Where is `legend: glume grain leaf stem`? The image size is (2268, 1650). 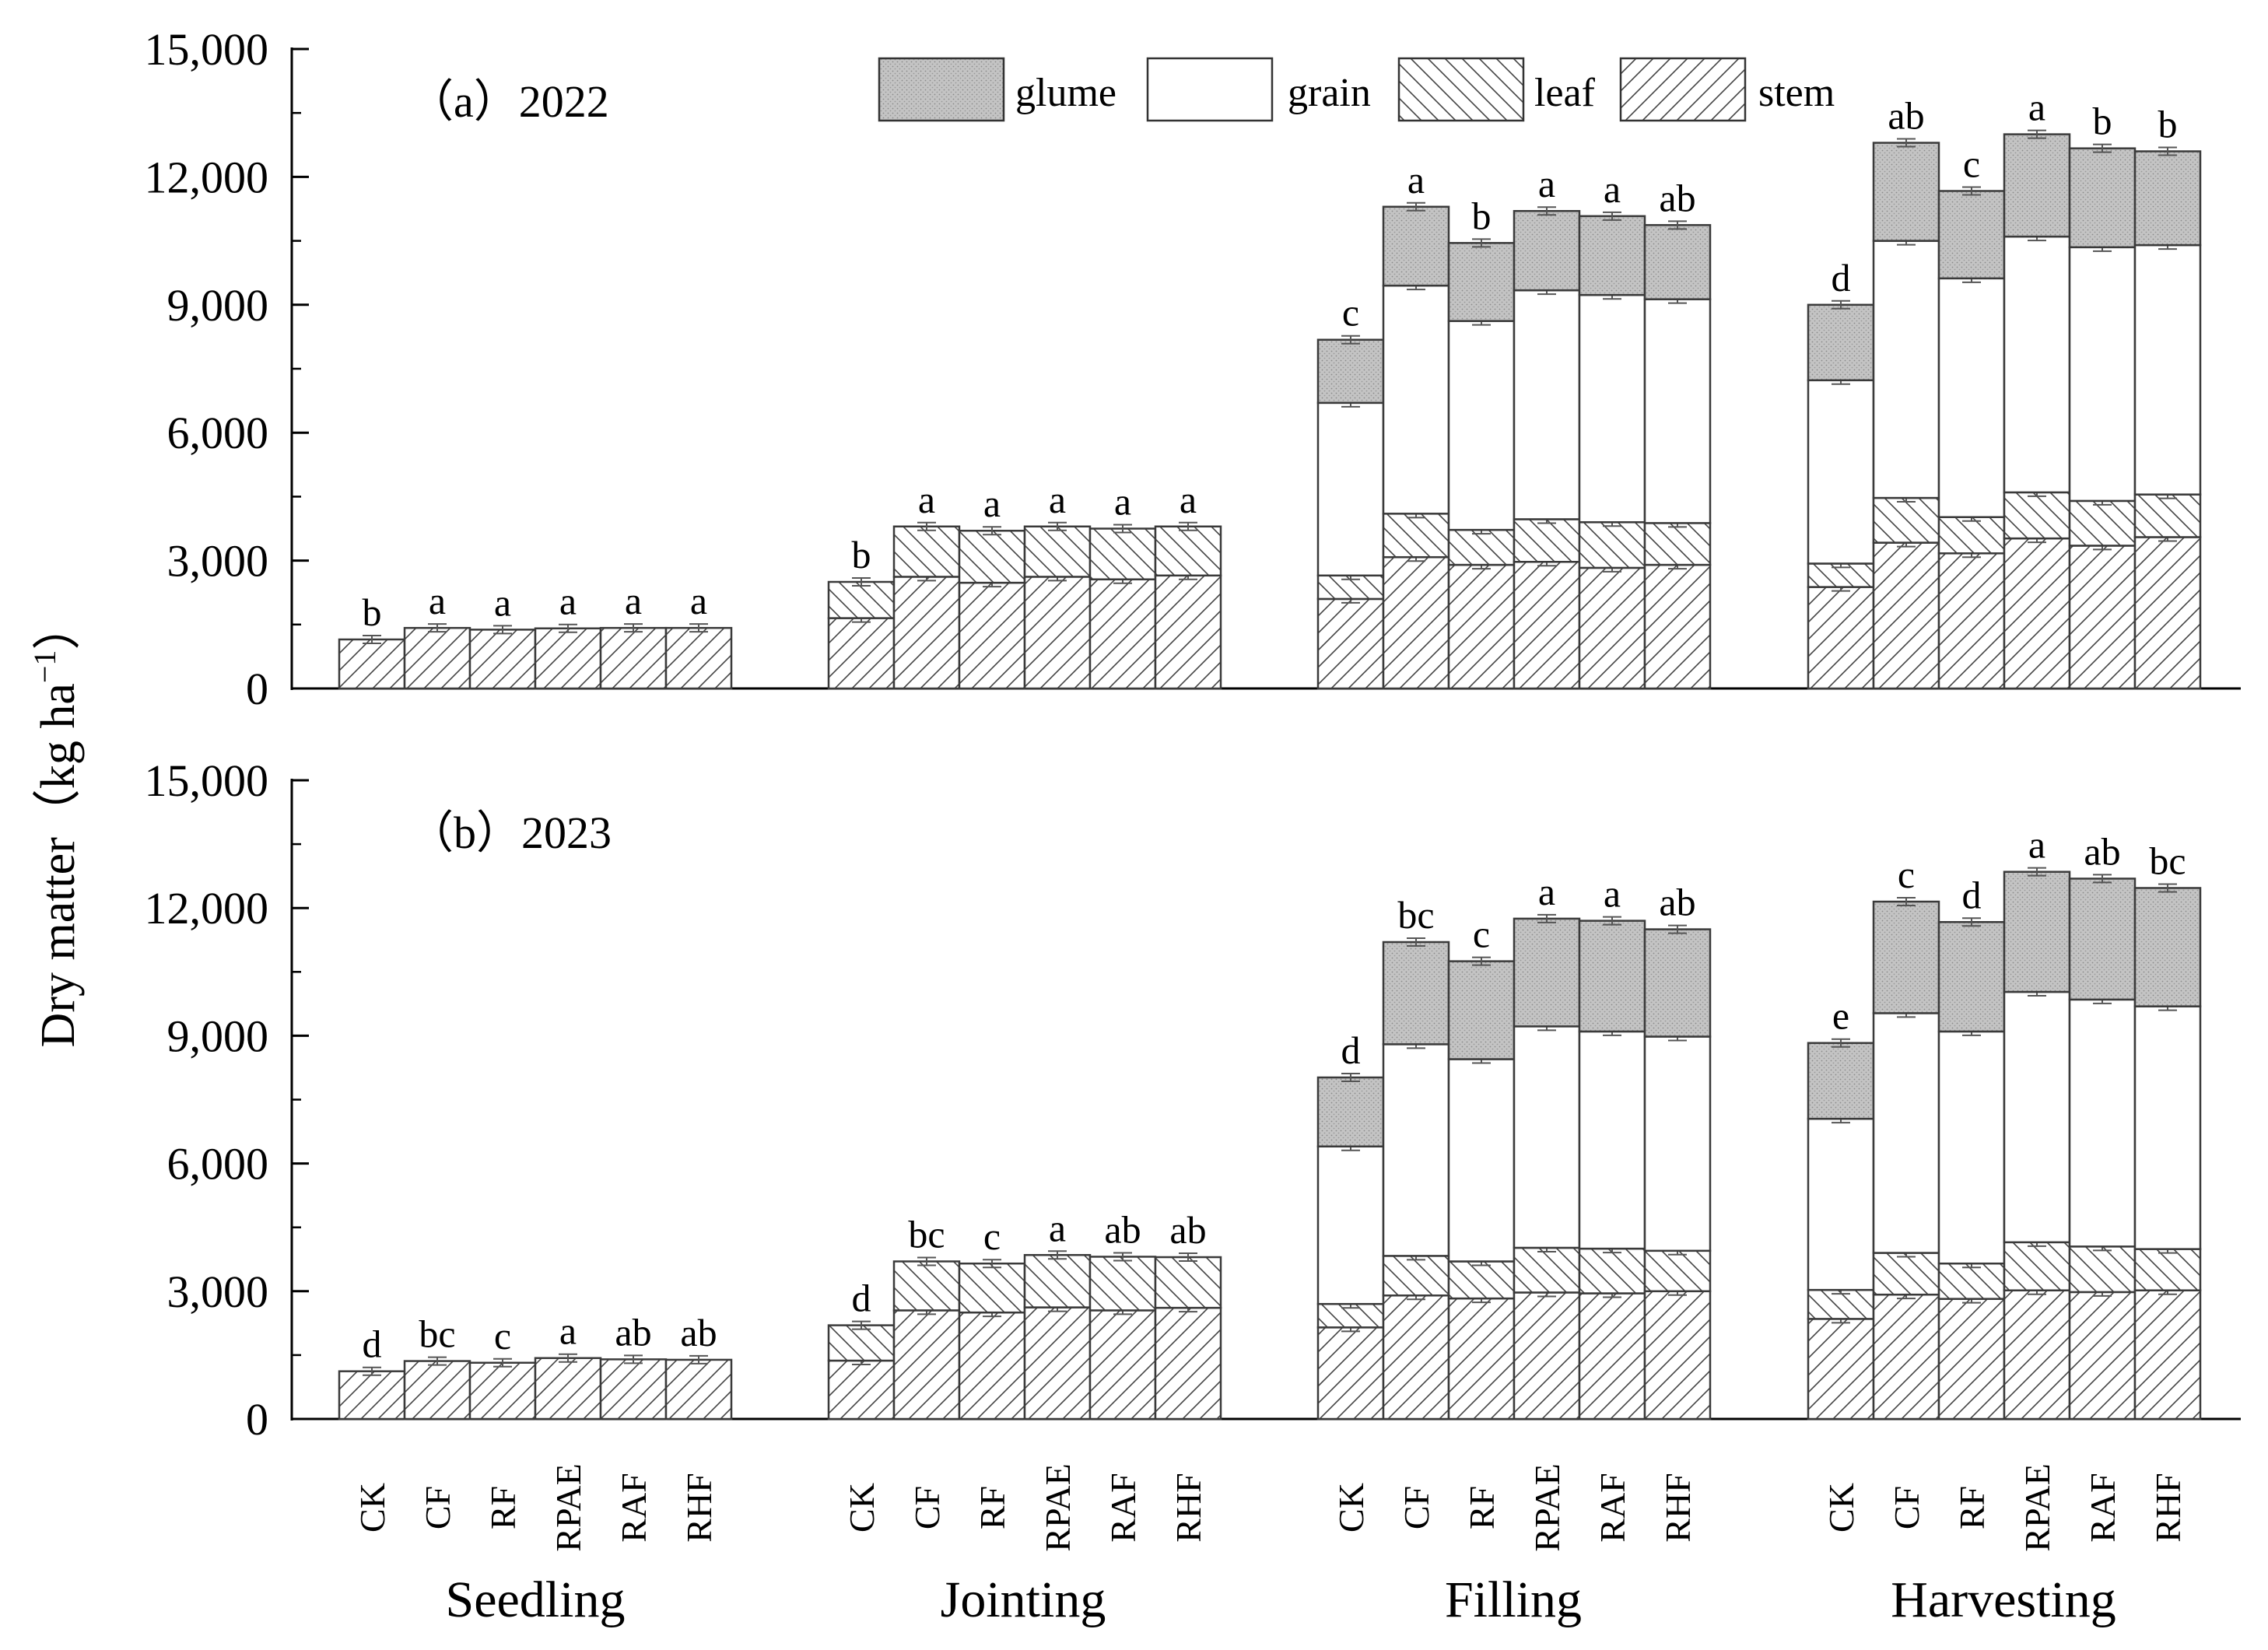
legend: glume grain leaf stem is located at coordinates (1356, 89).